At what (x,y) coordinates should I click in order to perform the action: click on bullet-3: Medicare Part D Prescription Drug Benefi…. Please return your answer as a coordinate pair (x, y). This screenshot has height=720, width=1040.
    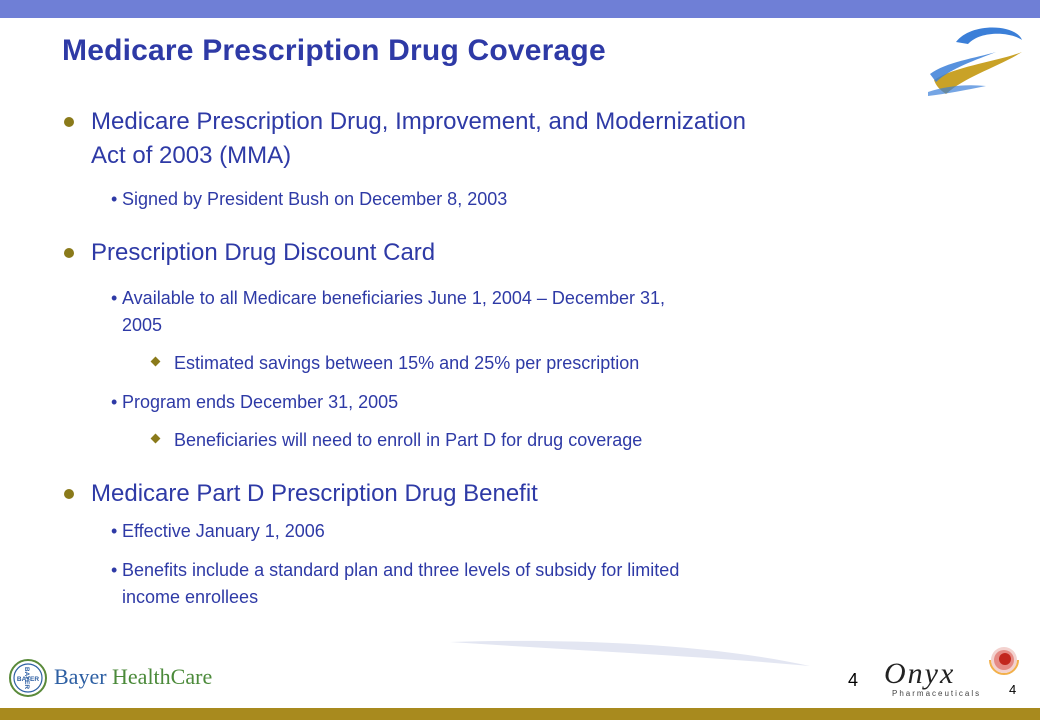
    Looking at the image, I should click on (314, 493).